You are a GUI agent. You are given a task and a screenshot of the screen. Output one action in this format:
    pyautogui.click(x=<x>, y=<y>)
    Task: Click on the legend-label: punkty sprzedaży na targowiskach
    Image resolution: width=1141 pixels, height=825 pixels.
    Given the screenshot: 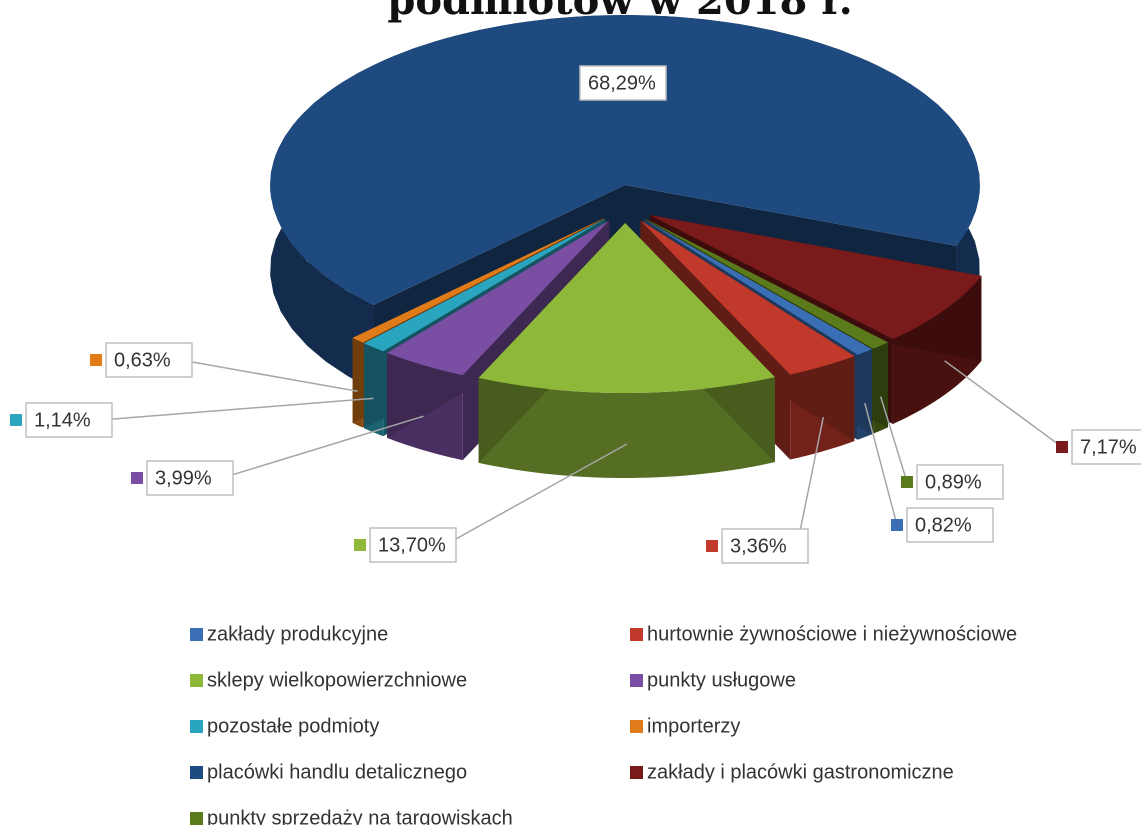 What is the action you would take?
    pyautogui.click(x=360, y=816)
    